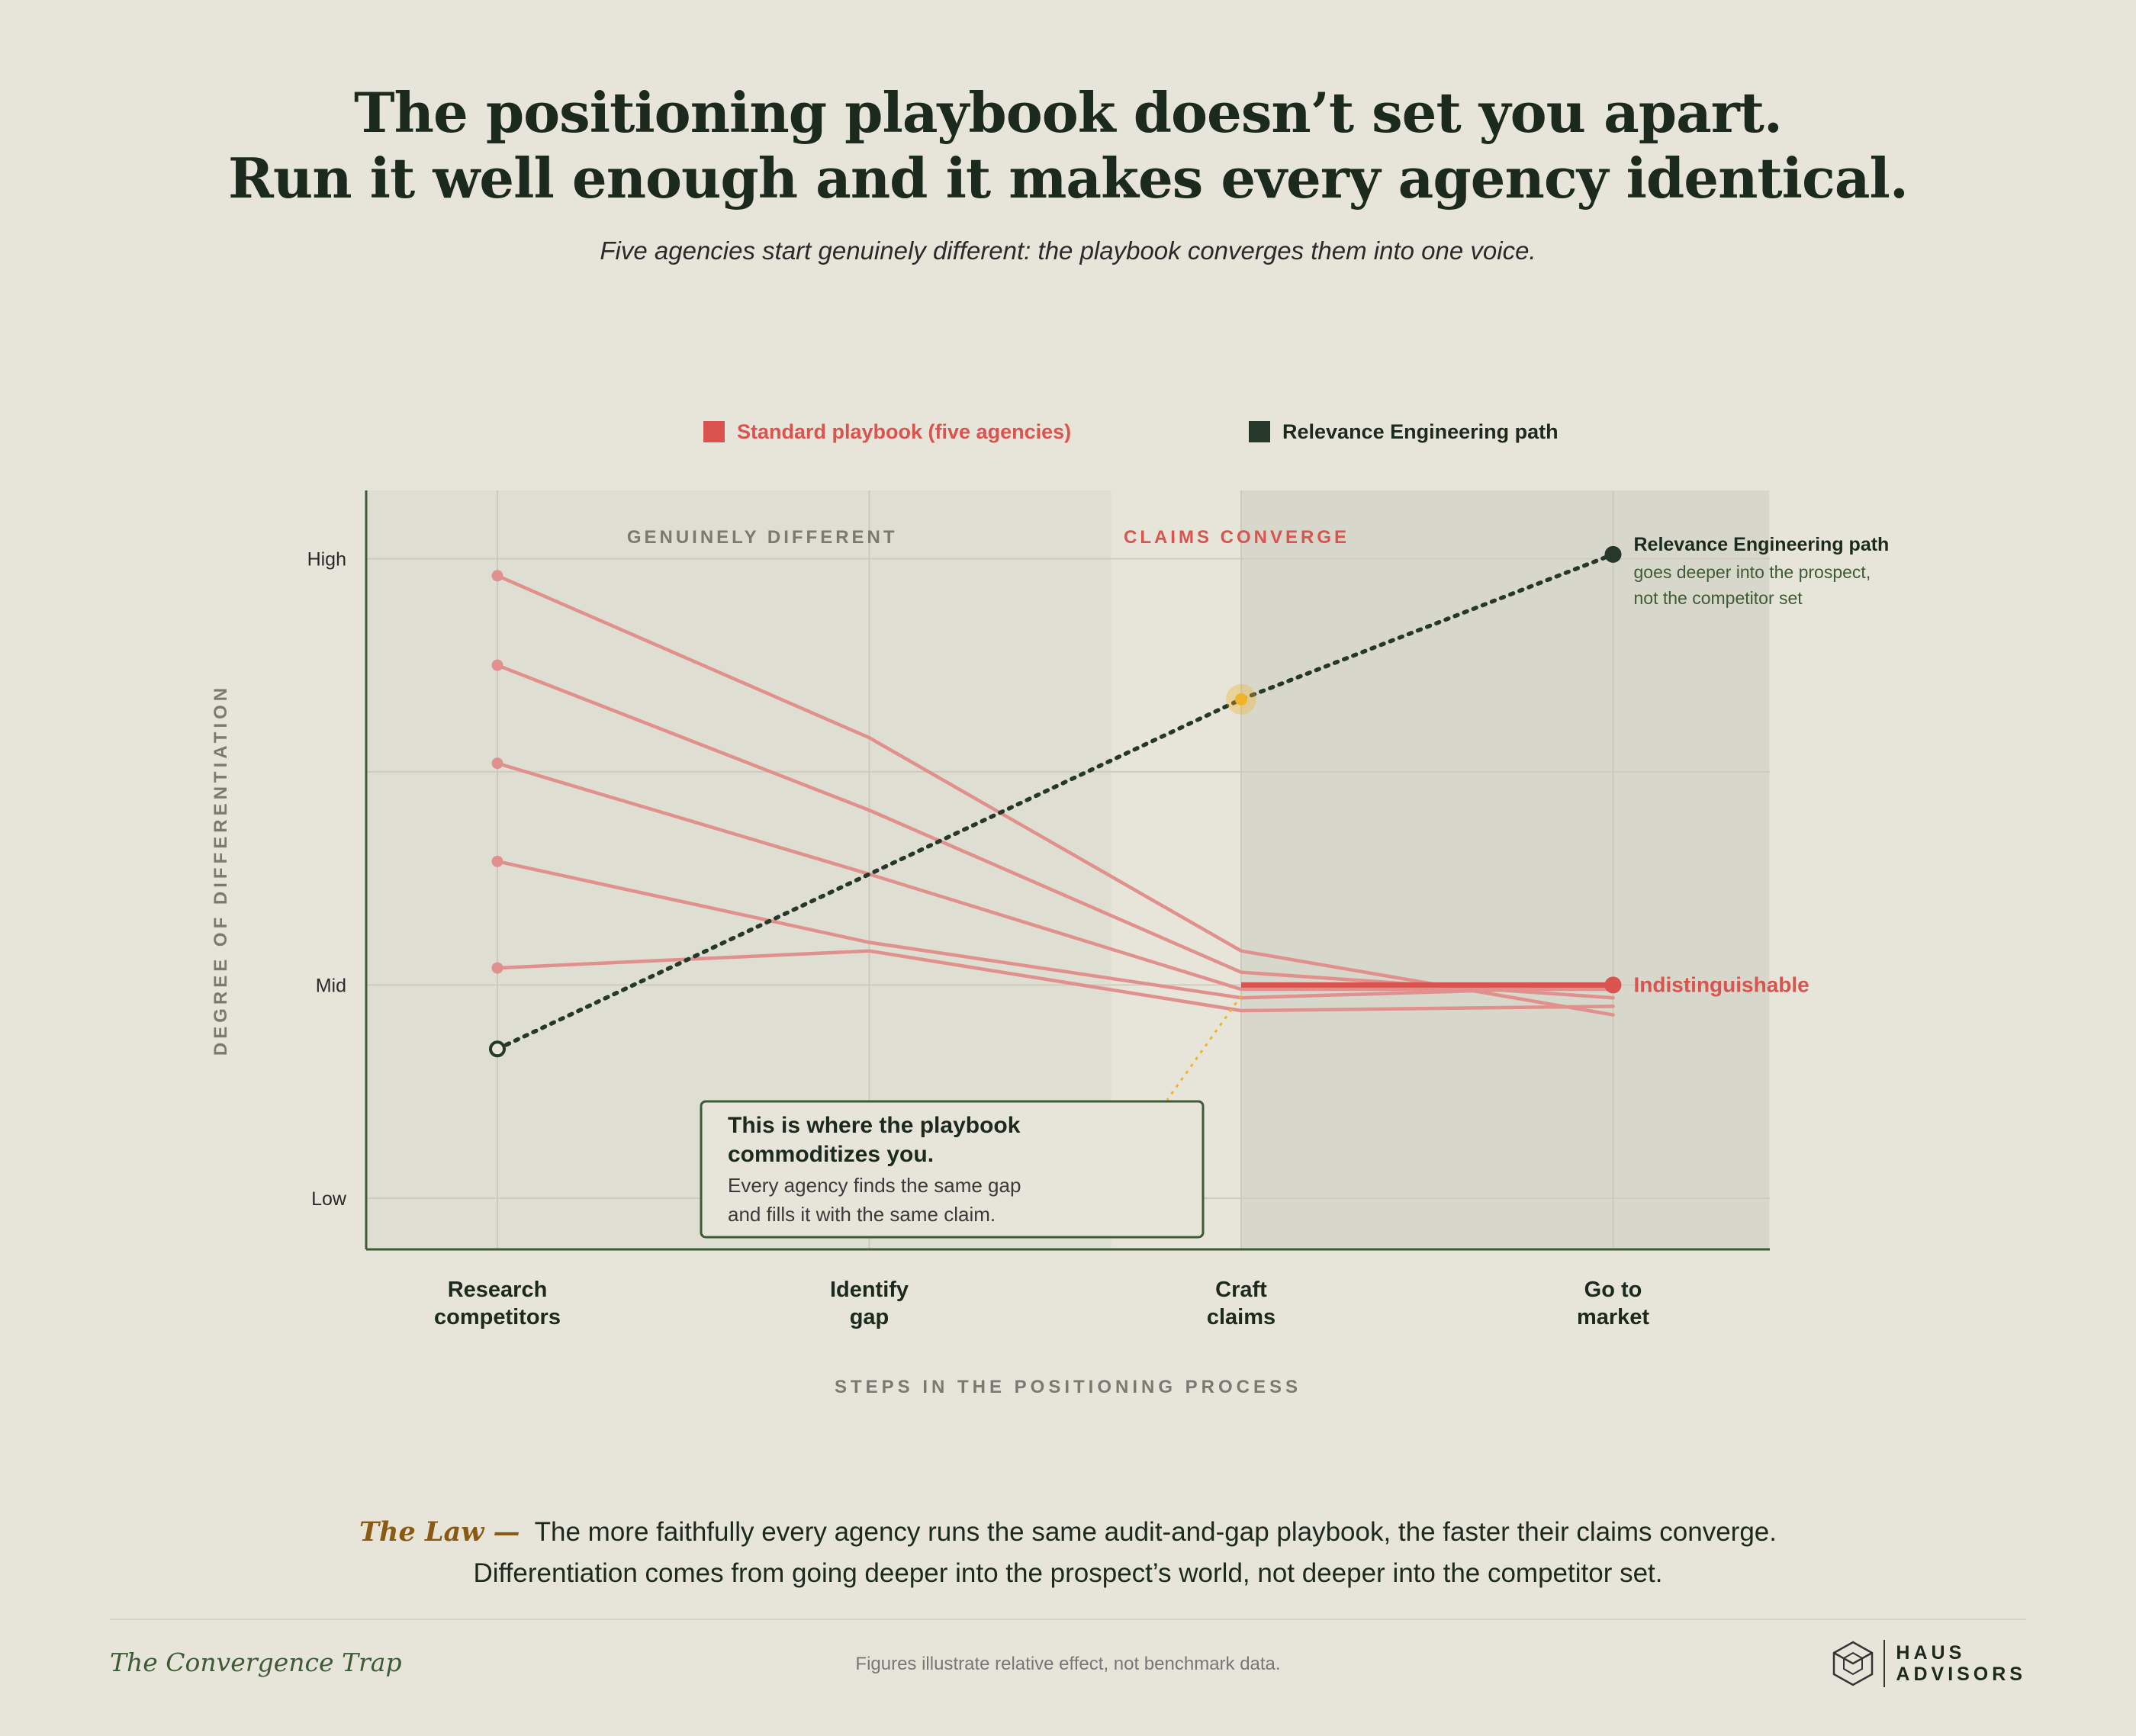  I want to click on y-tick-label: High, so click(327, 559).